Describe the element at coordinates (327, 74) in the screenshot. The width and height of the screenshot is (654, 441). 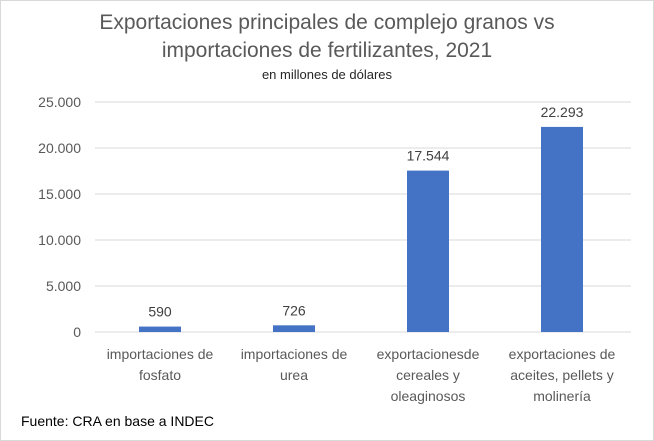
I see `chart-subtitle: en millones de dólares` at that location.